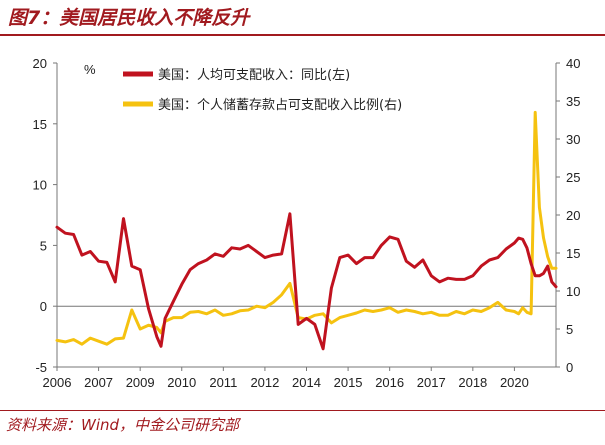 The height and width of the screenshot is (445, 605). What do you see at coordinates (514, 382) in the screenshot?
I see `x-tick-label: 2020` at bounding box center [514, 382].